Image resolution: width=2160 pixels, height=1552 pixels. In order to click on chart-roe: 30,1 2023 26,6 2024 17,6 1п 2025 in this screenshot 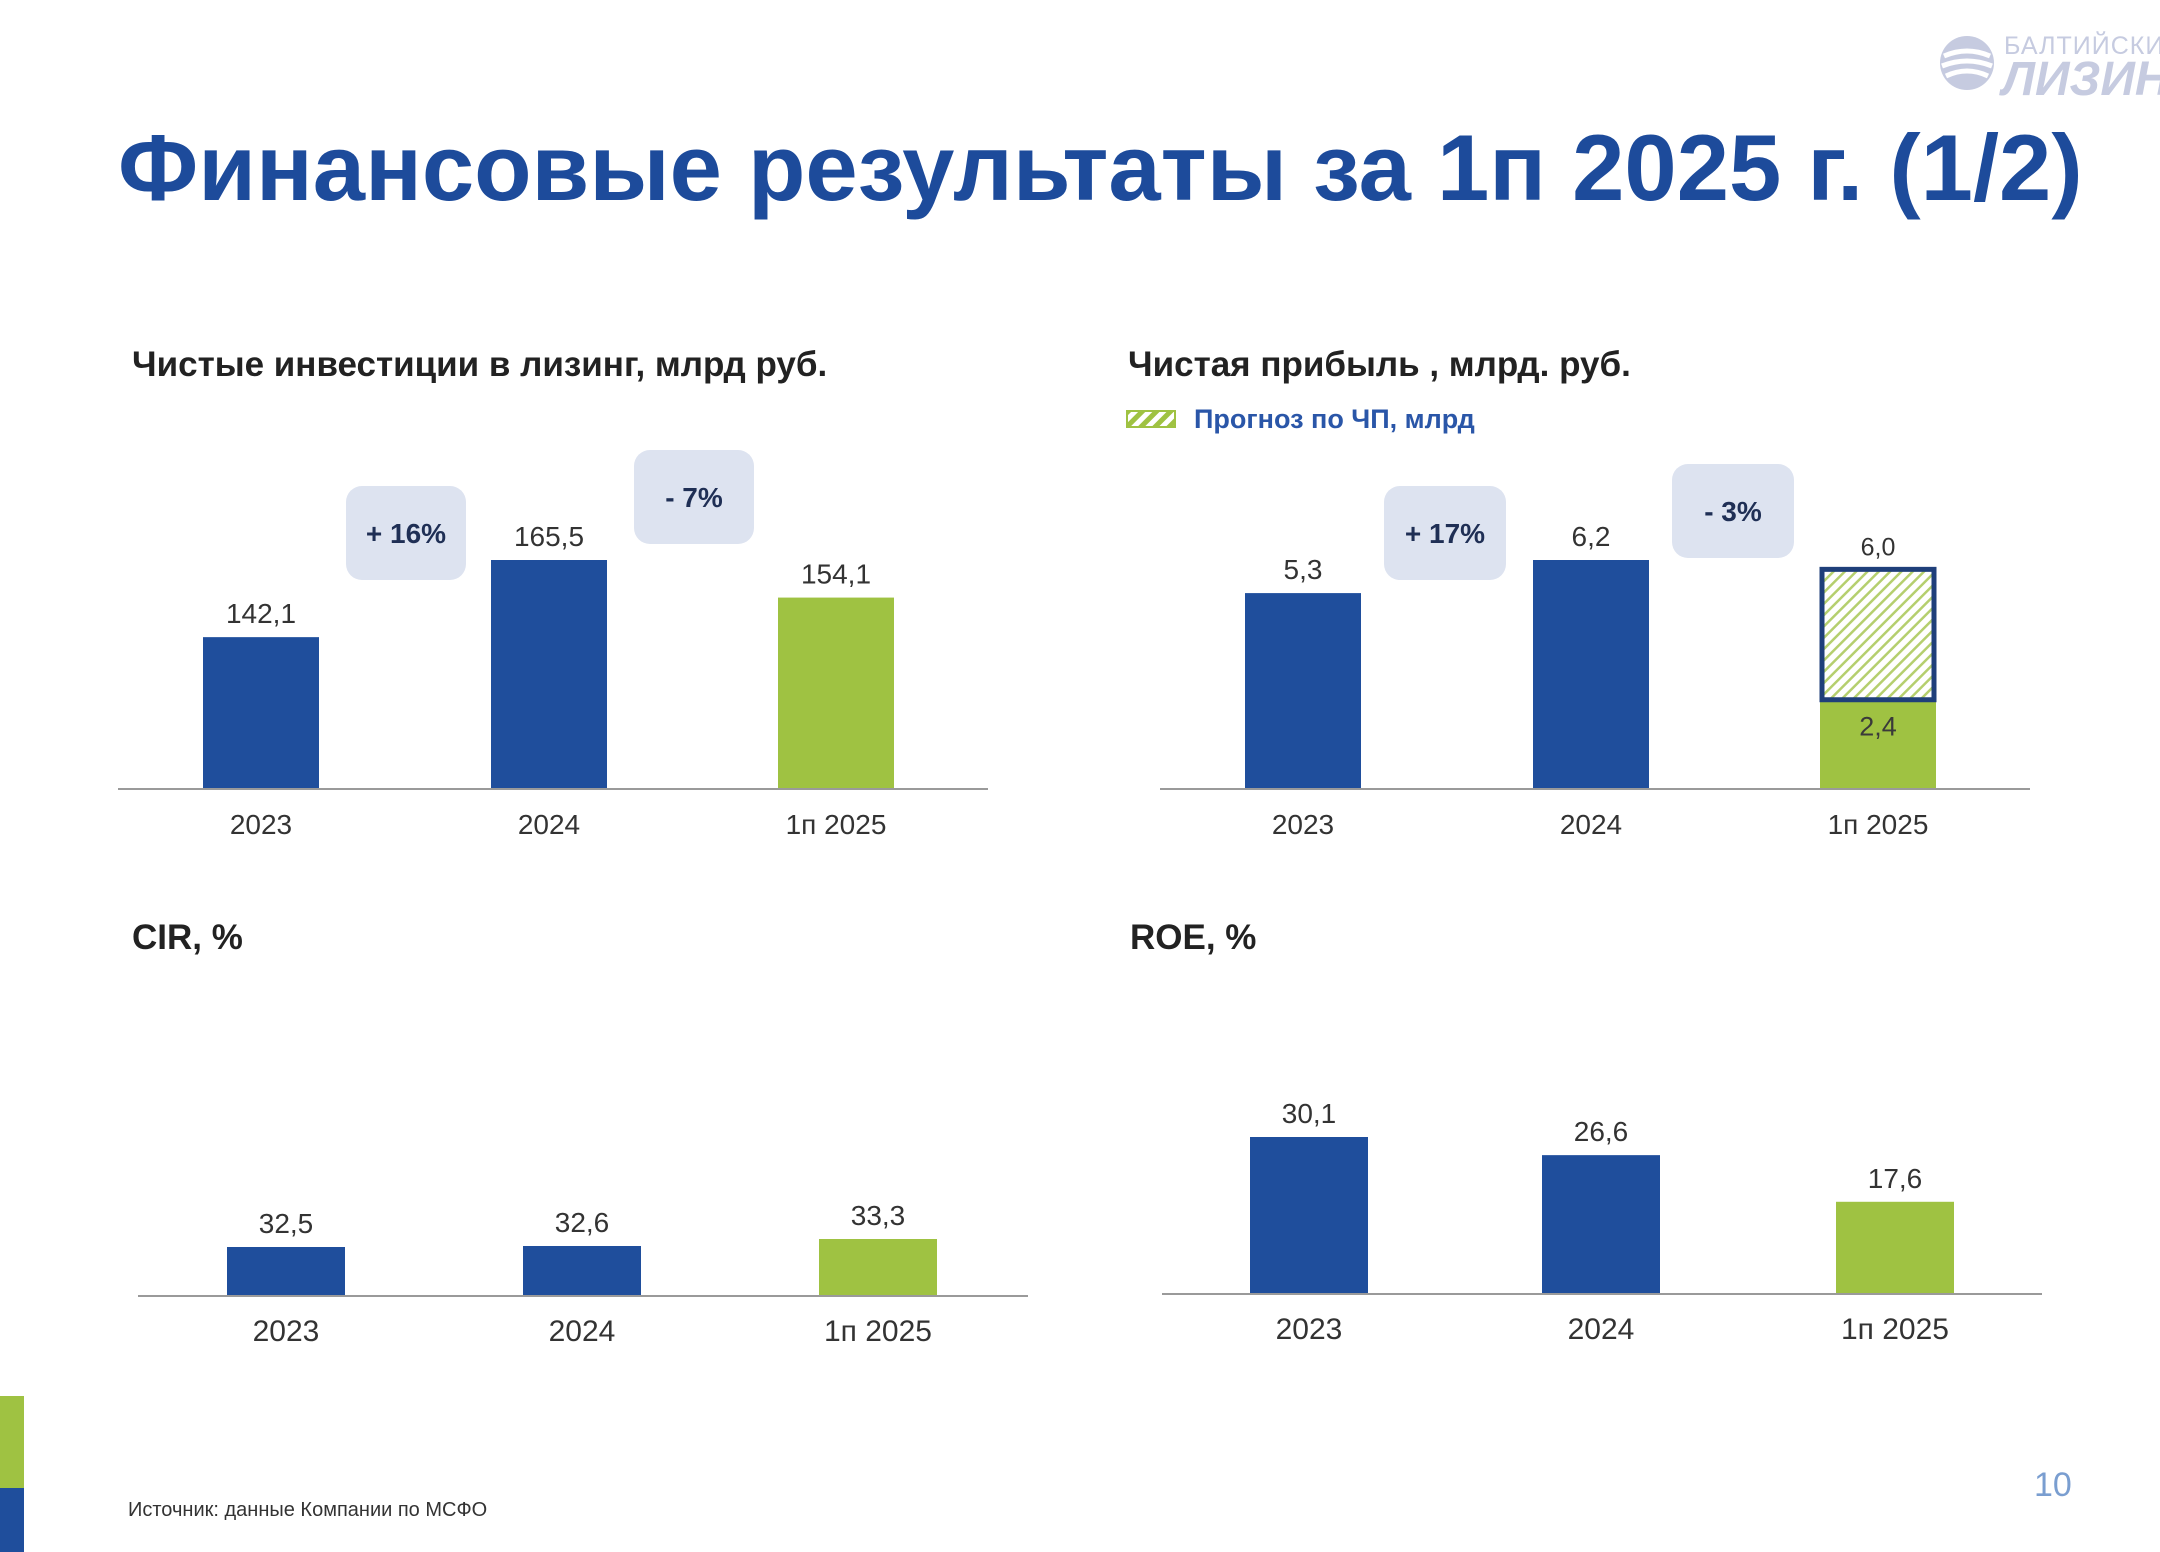, I will do `click(1602, 1222)`.